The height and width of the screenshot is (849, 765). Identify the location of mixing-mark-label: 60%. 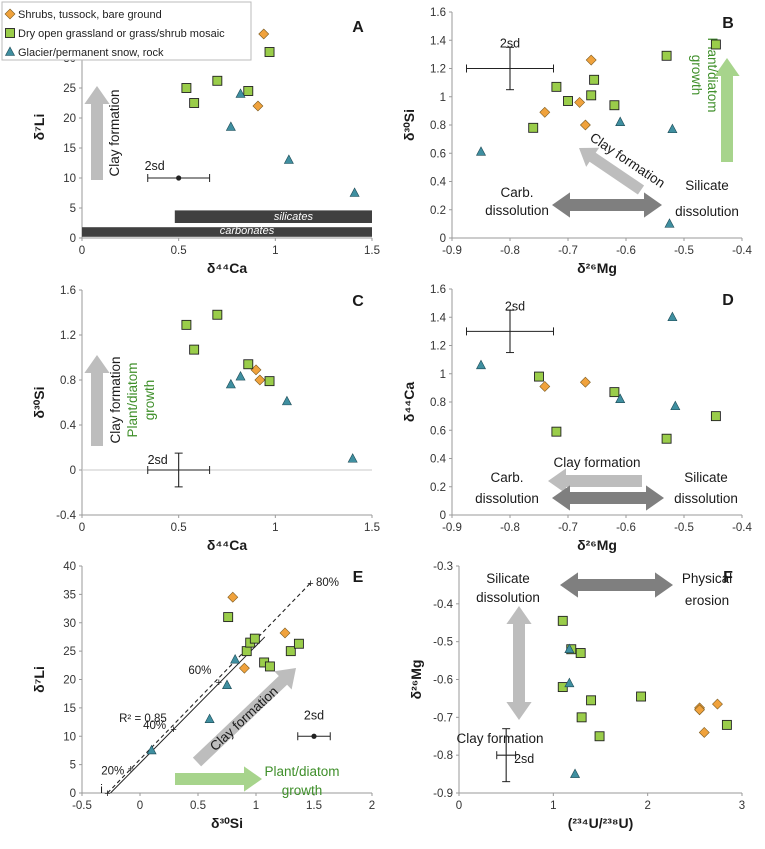
(199, 671).